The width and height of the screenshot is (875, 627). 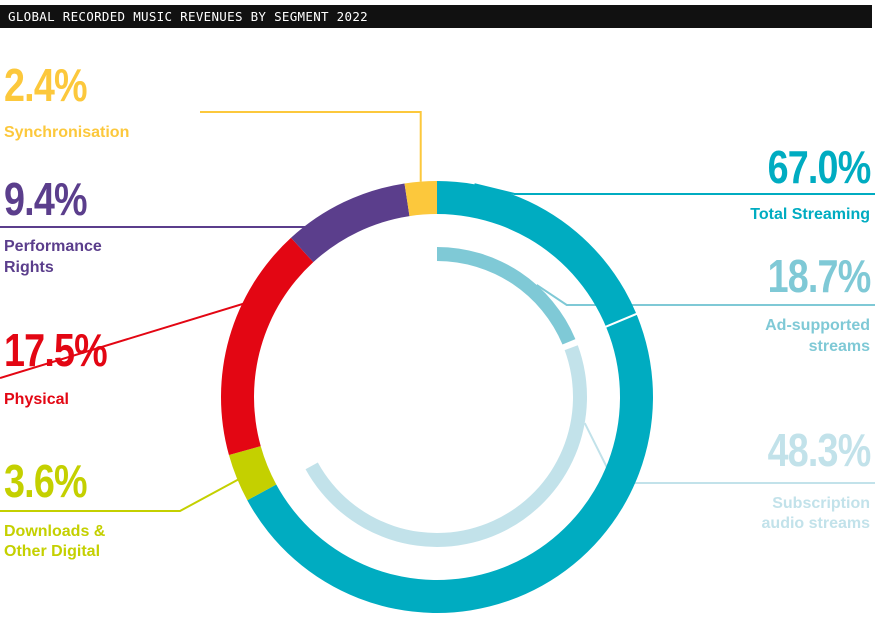 I want to click on inner-segment-subscription-audio-streams, so click(x=446, y=446).